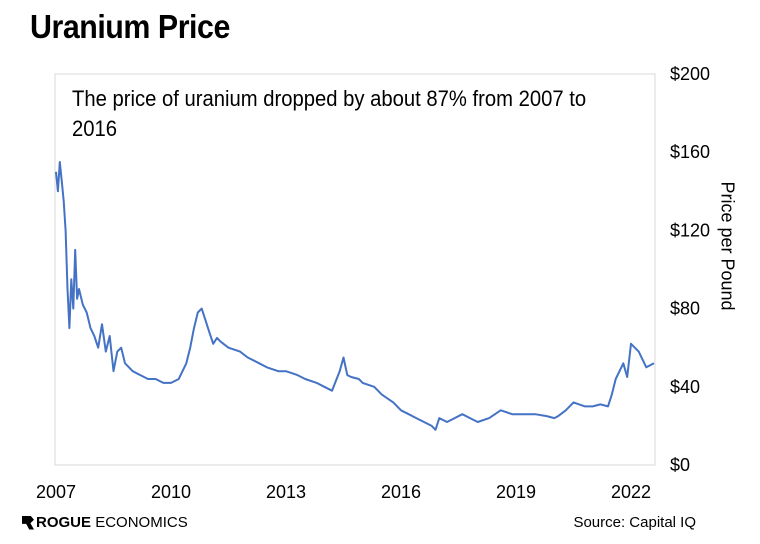 The width and height of the screenshot is (760, 544). Describe the element at coordinates (343, 492) in the screenshot. I see `x-axis-ticks: 2007 2010 2013 2016 2019 2022` at that location.